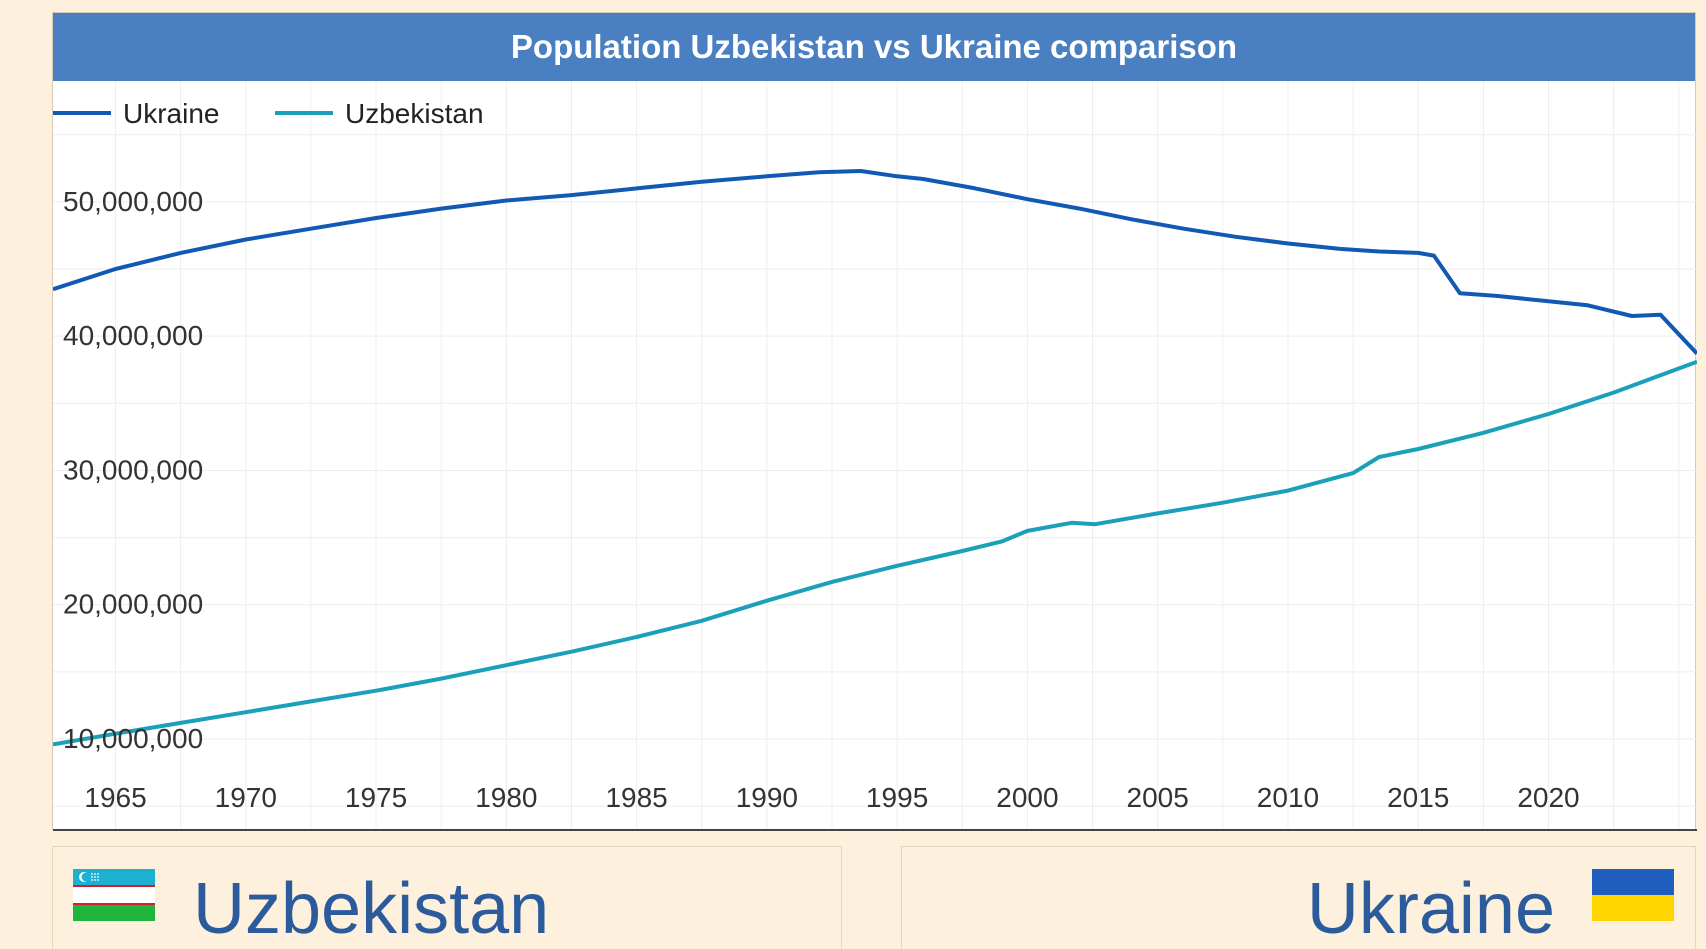  I want to click on x-tick-label: 1975, so click(376, 797).